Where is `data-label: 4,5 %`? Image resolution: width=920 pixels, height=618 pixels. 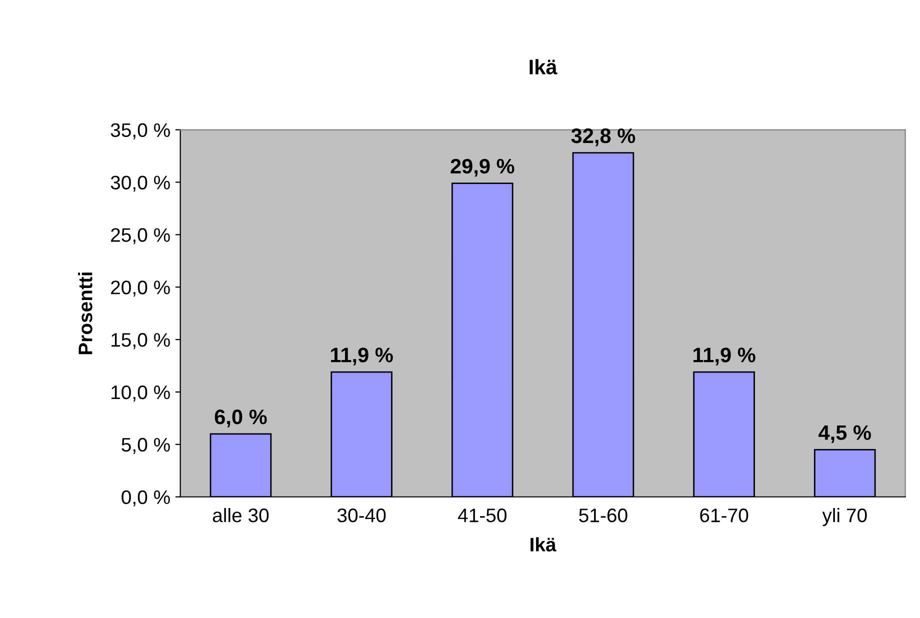
data-label: 4,5 % is located at coordinates (844, 434).